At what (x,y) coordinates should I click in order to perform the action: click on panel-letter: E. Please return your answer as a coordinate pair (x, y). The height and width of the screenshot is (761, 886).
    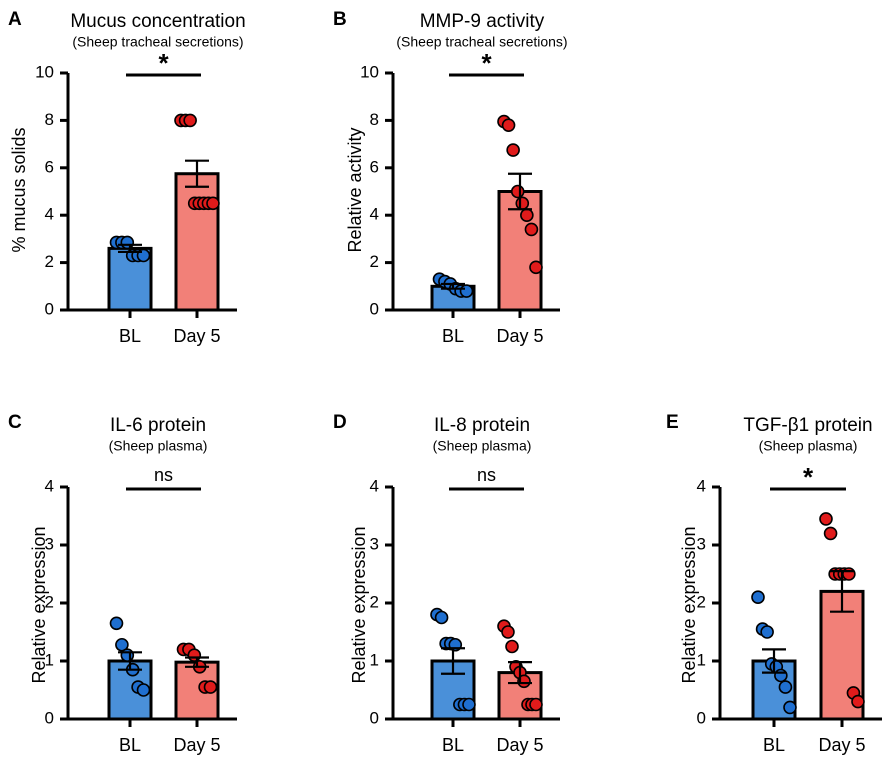
    Looking at the image, I should click on (672, 422).